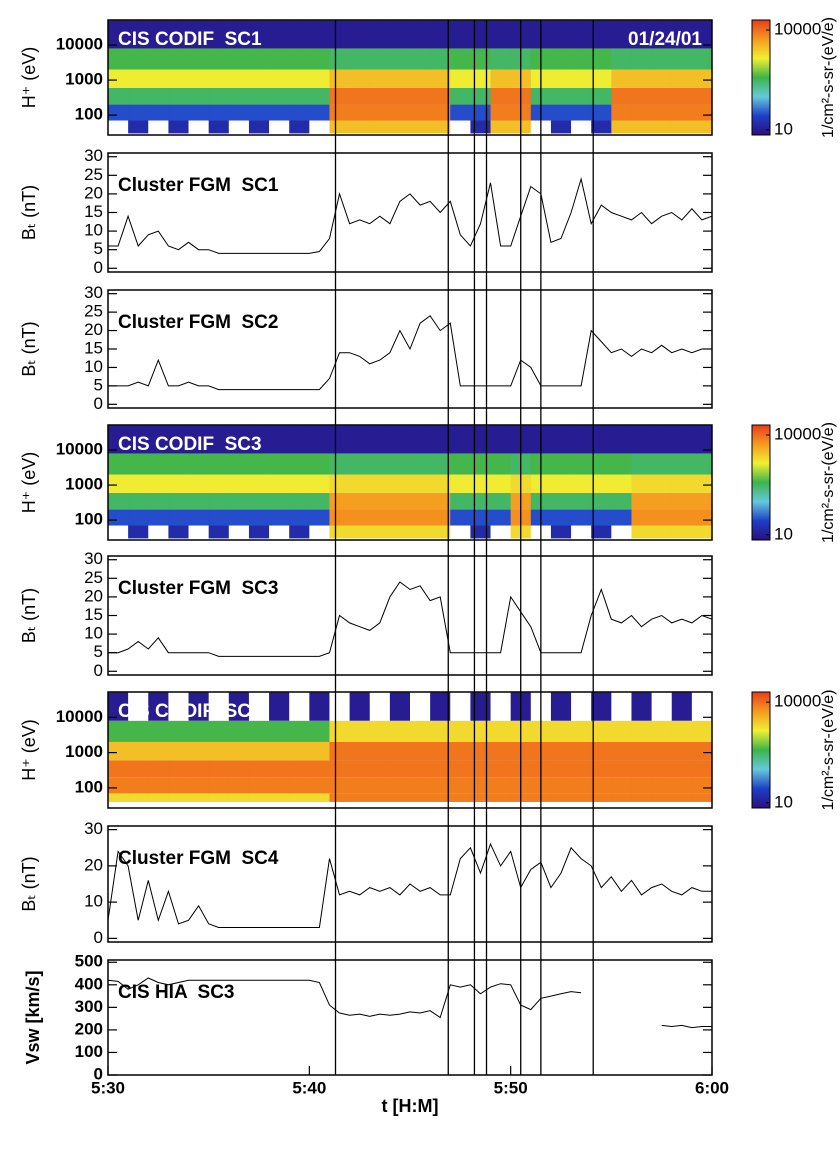  What do you see at coordinates (108, 1087) in the screenshot?
I see `x-tick-label: 5:30` at bounding box center [108, 1087].